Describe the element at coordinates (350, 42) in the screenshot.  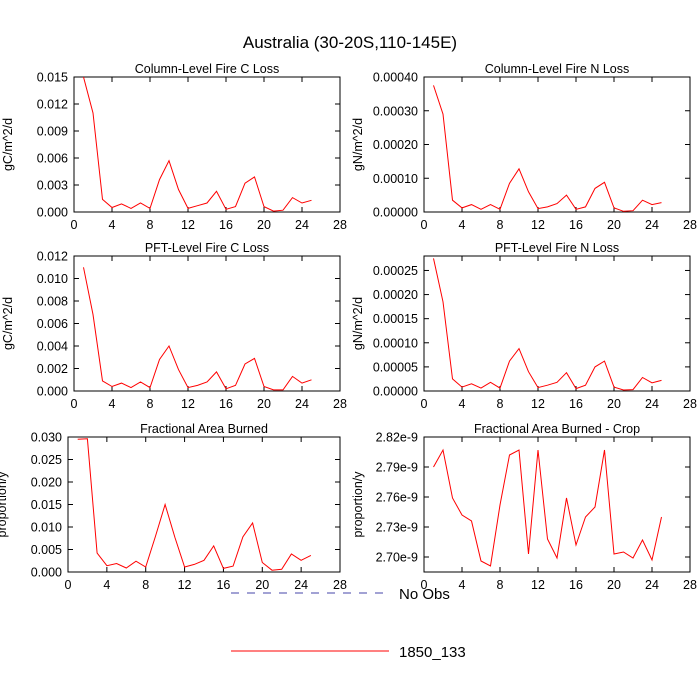
I see `figure-title: Australia (30-20S,110-145E)` at that location.